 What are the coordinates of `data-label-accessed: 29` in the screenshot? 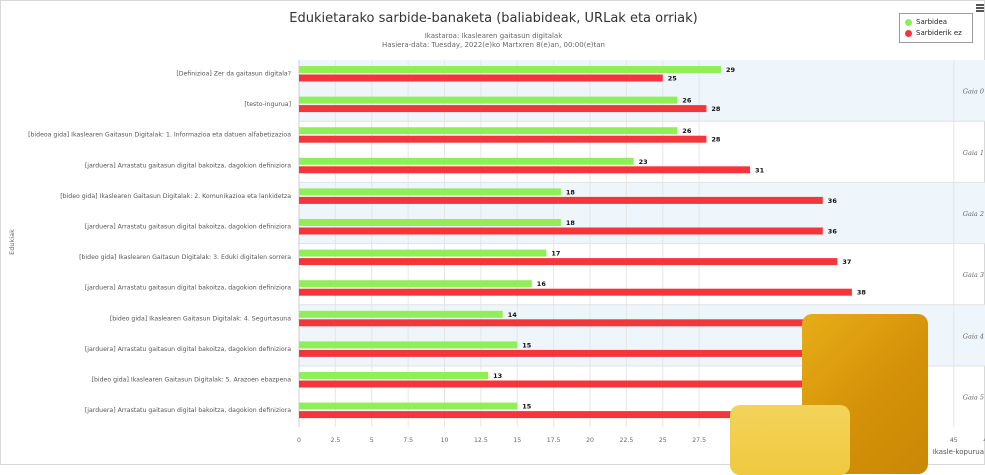 It's located at (731, 70).